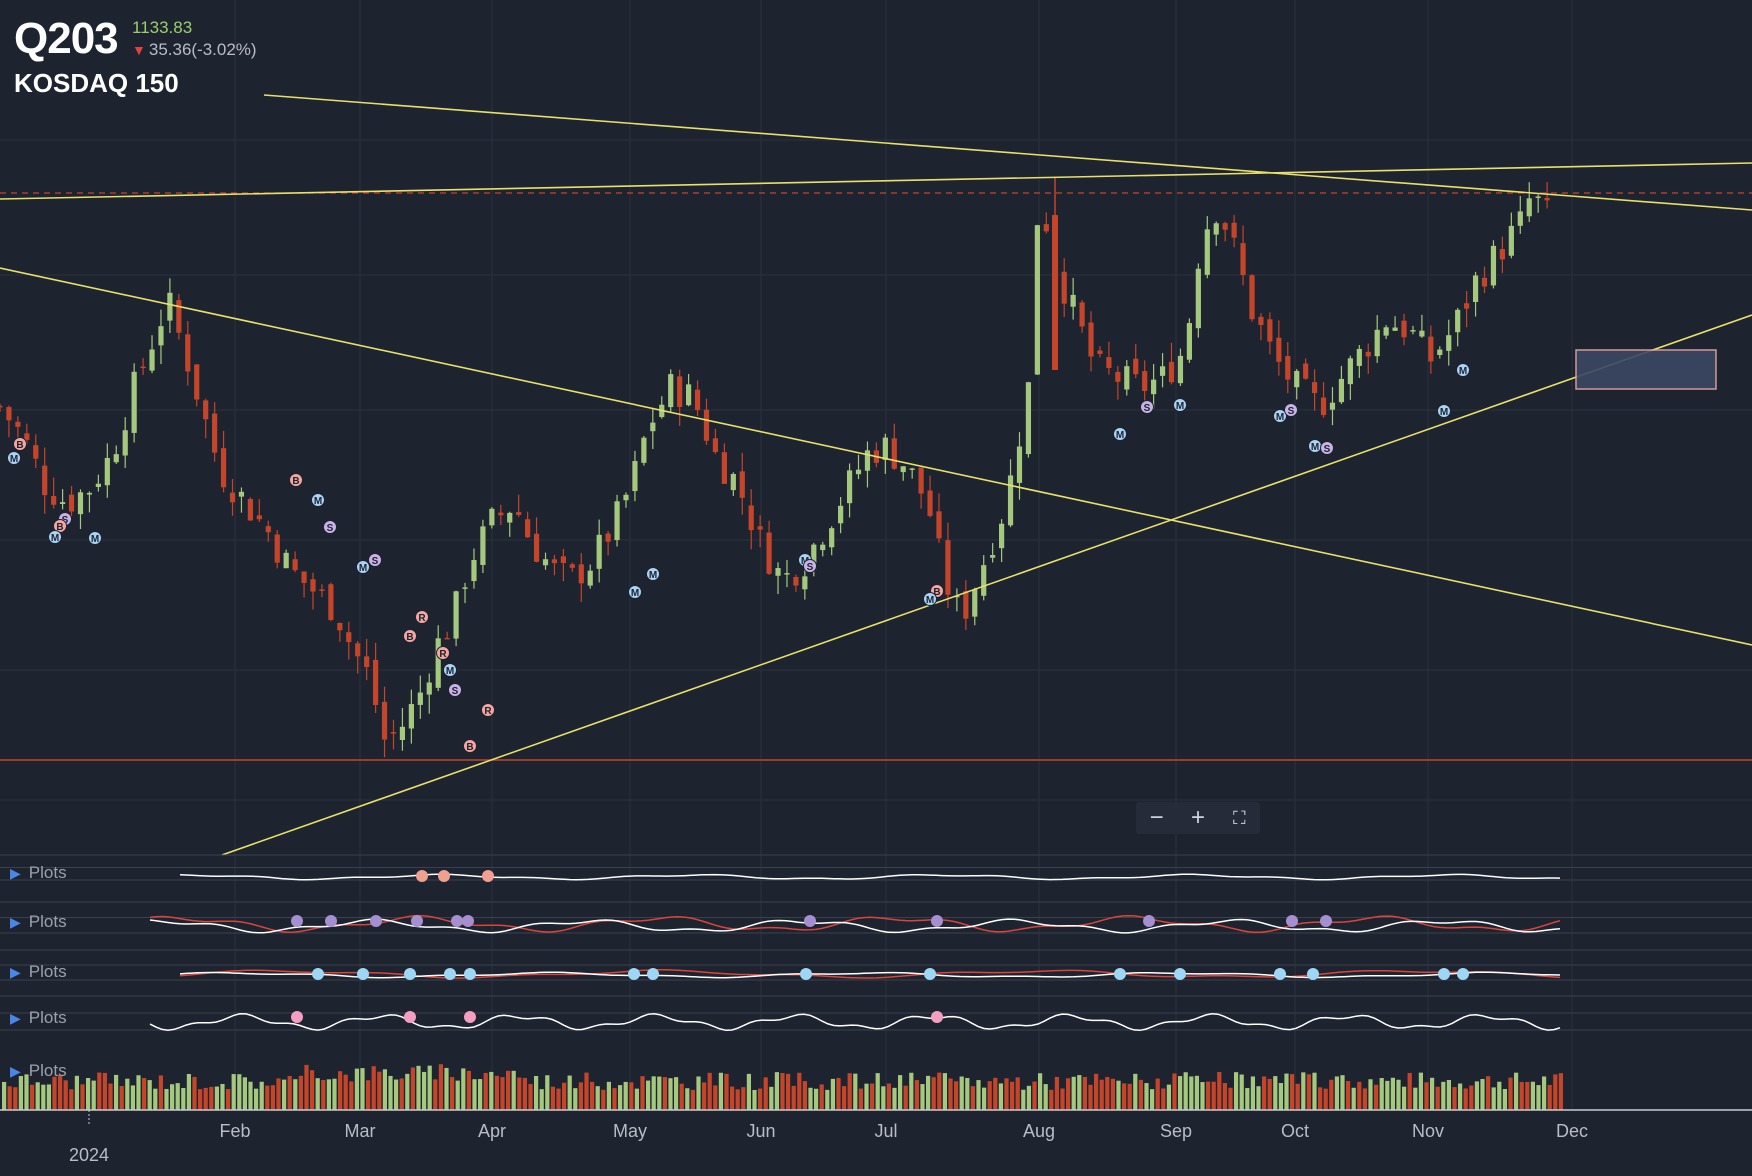 This screenshot has height=1176, width=1752. I want to click on signal-marker-label: B, so click(936, 592).